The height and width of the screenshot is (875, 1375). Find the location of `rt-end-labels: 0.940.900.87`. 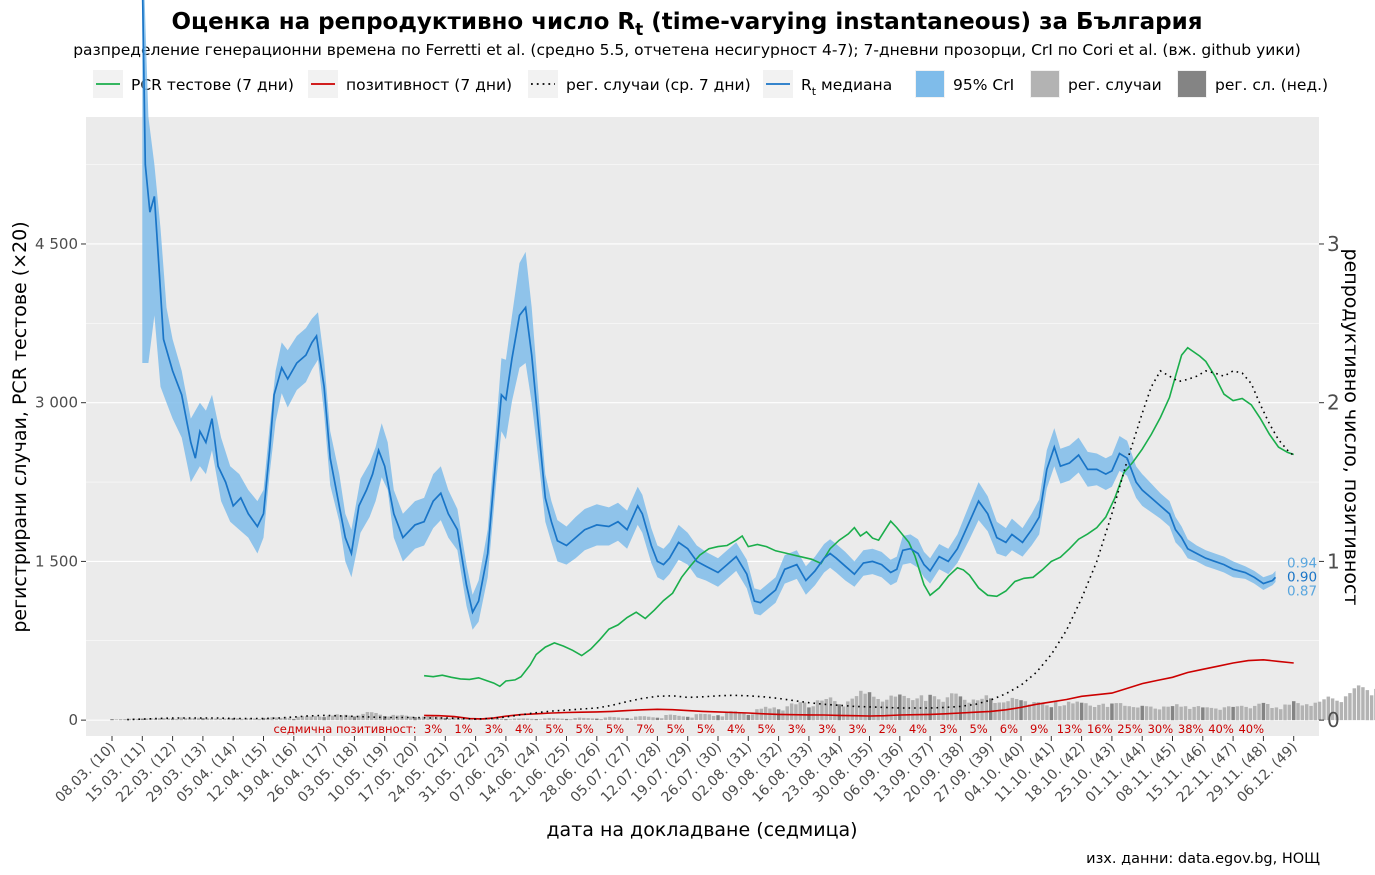

rt-end-labels: 0.940.900.87 is located at coordinates (1302, 578).